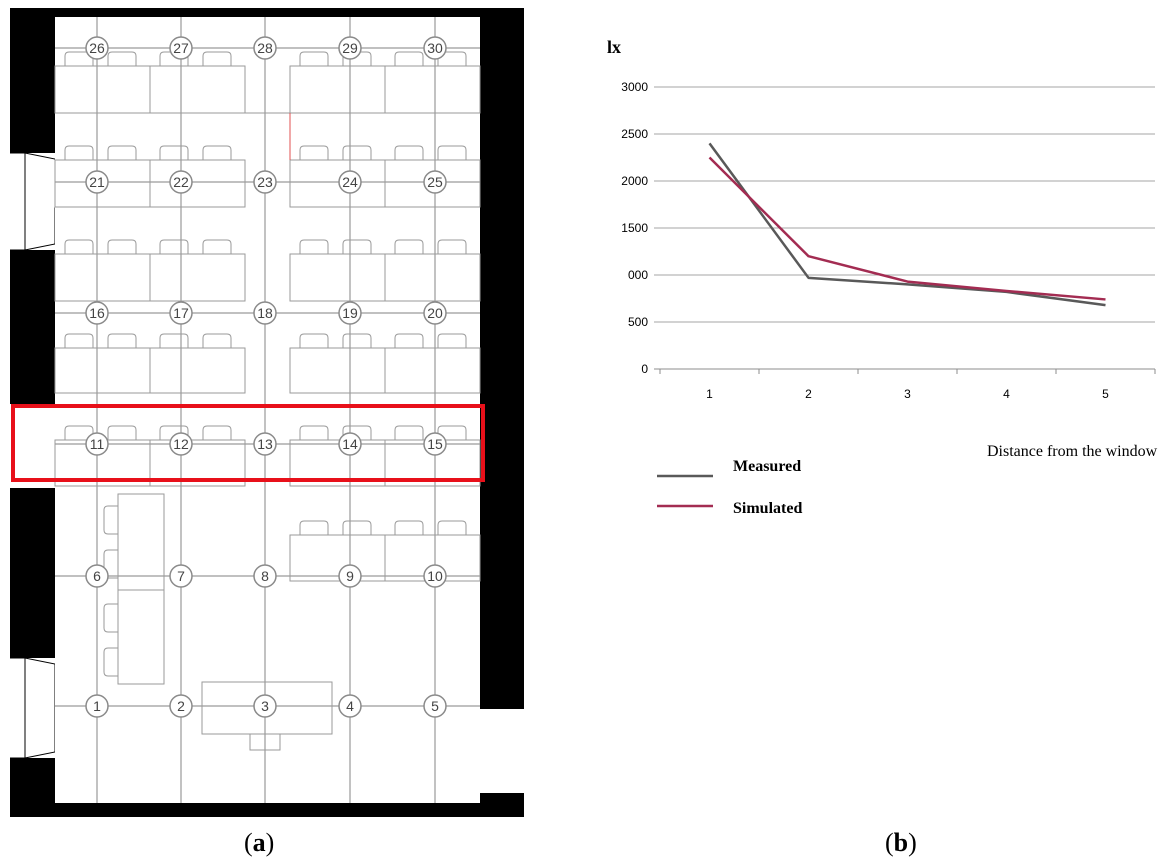  Describe the element at coordinates (97, 48) in the screenshot. I see `measurement-point: 26` at that location.